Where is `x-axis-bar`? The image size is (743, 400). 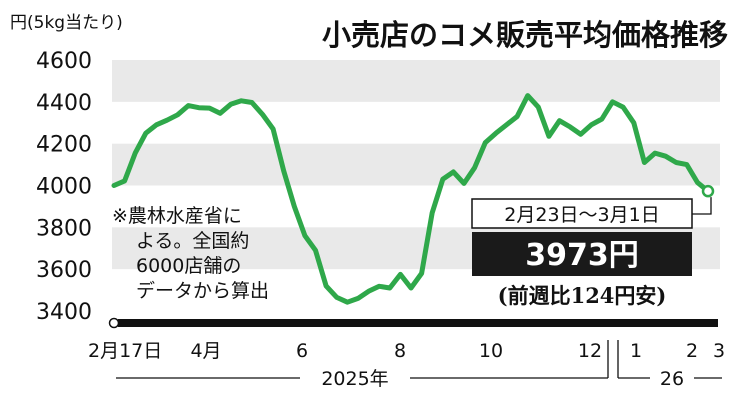 x-axis-bar is located at coordinates (418, 323).